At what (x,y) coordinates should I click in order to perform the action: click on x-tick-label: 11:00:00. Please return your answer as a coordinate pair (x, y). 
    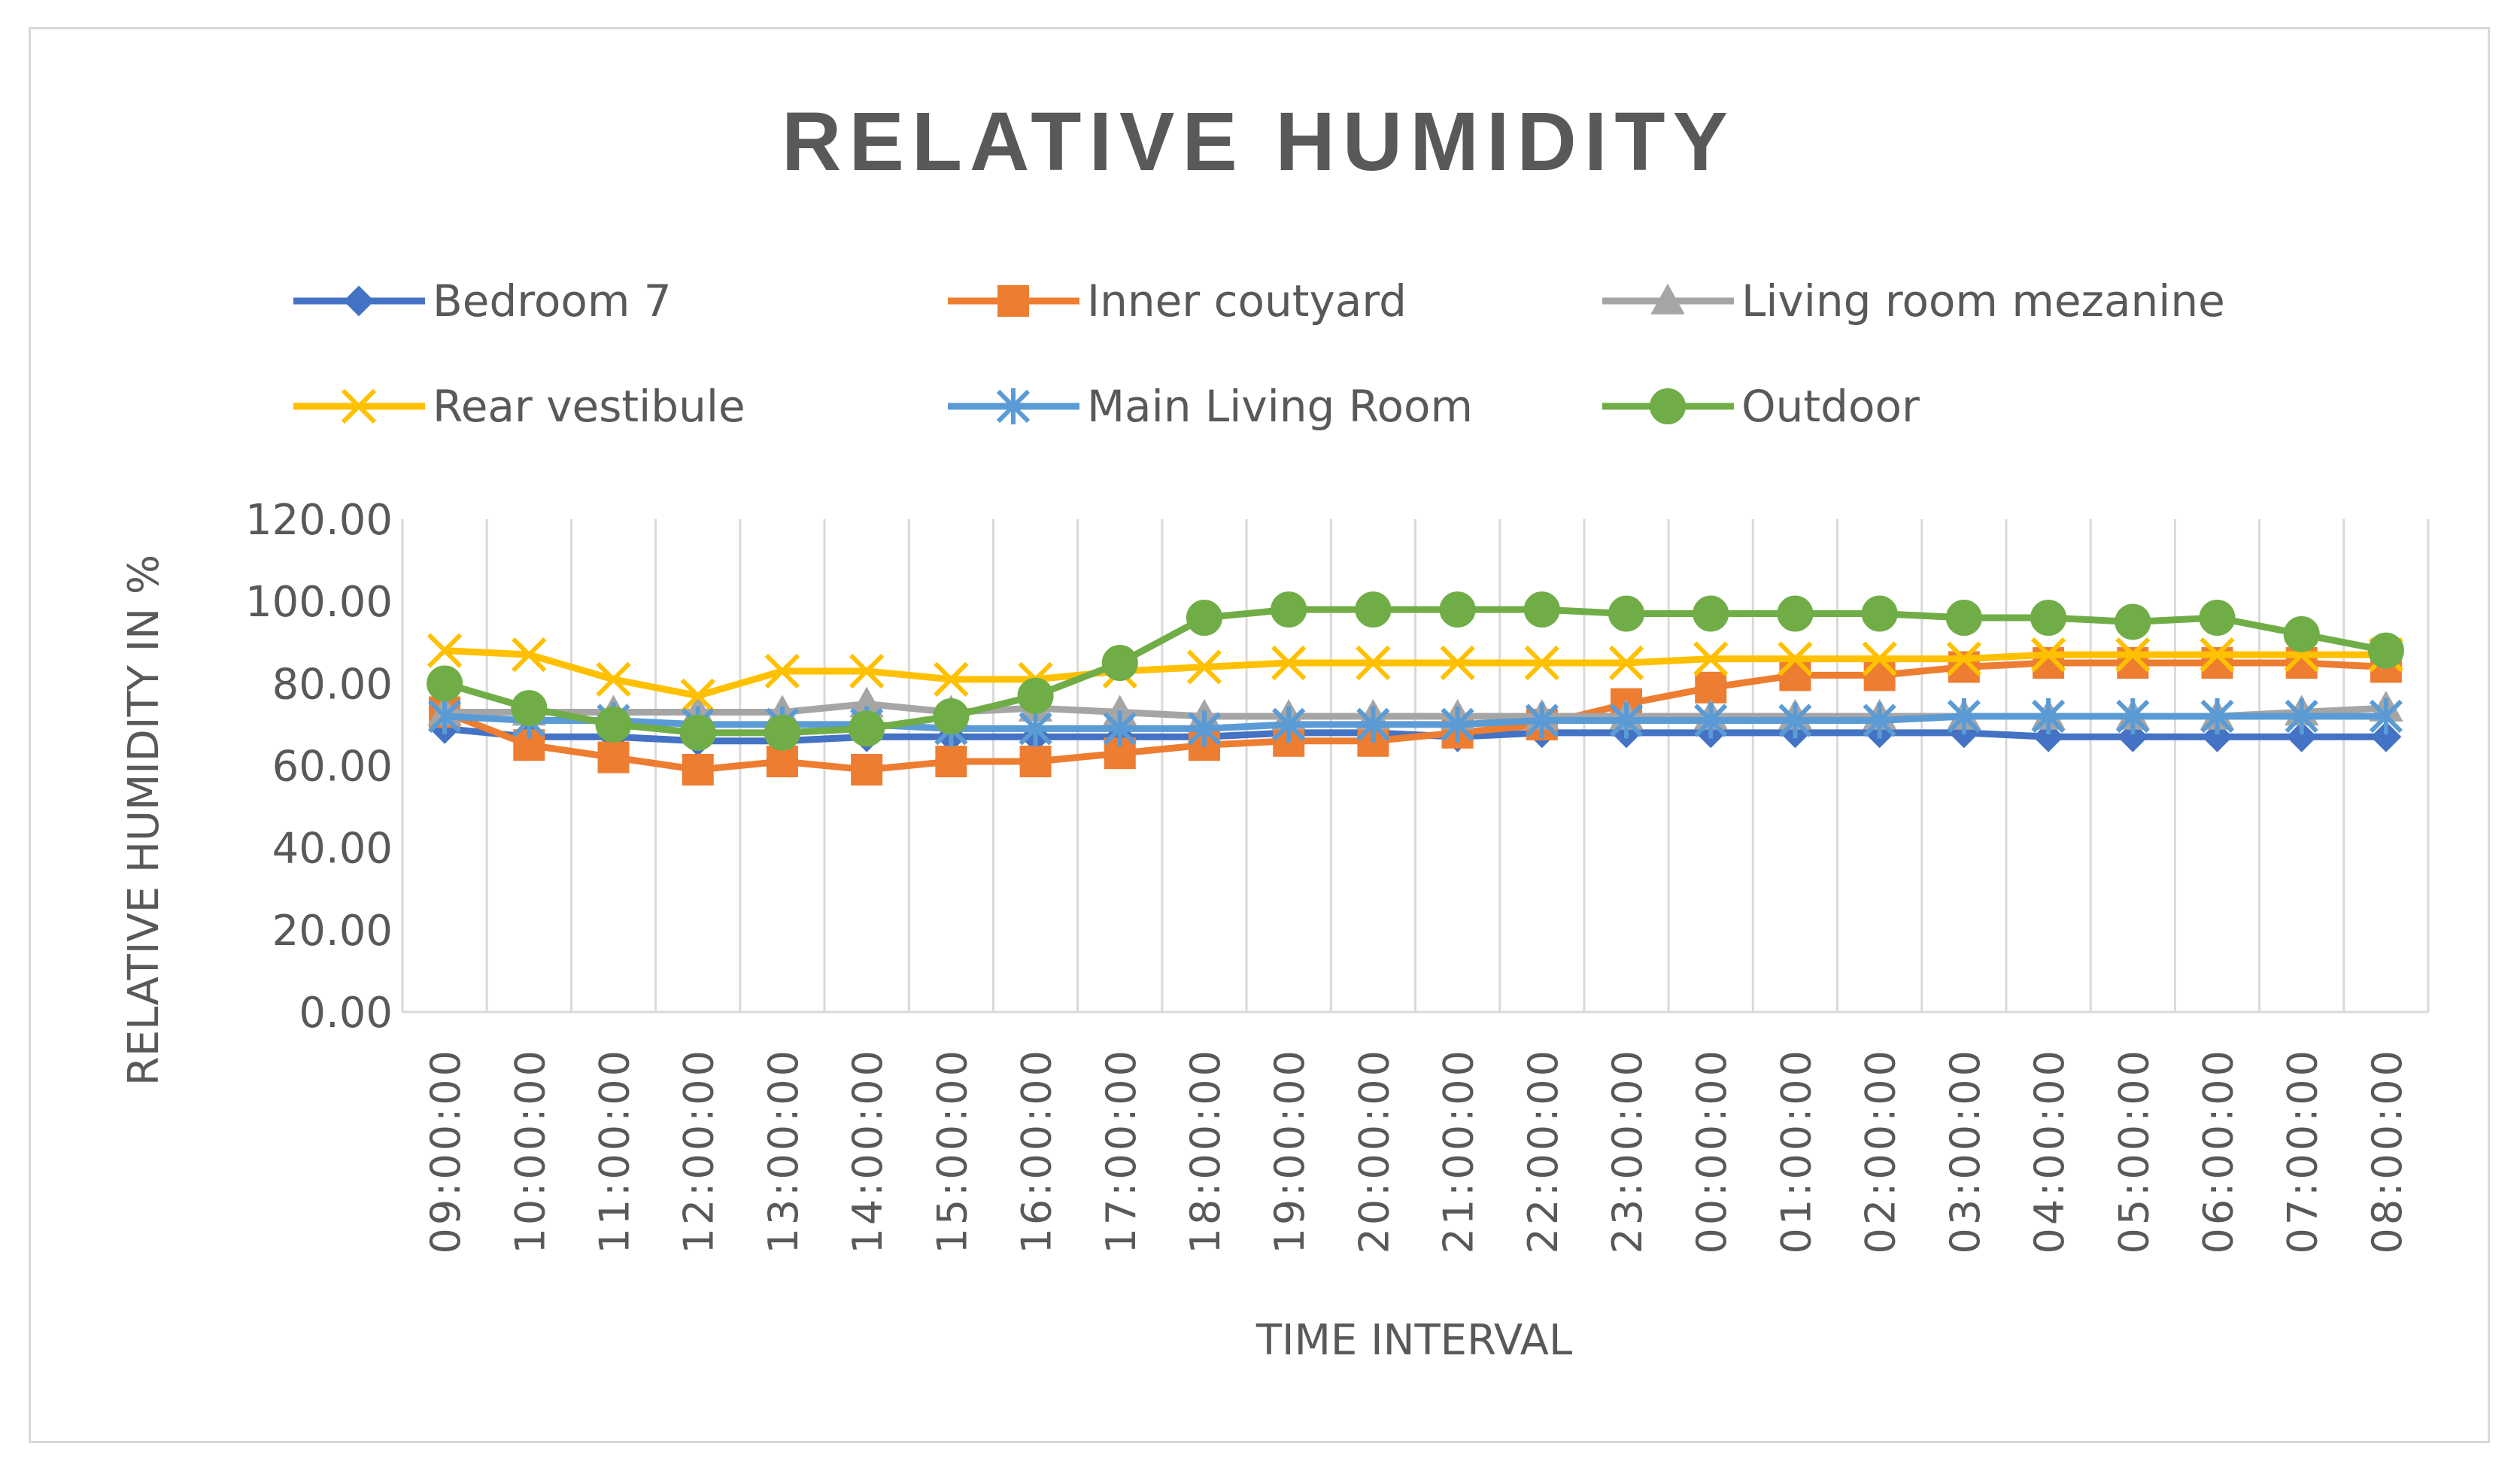
    Looking at the image, I should click on (615, 1150).